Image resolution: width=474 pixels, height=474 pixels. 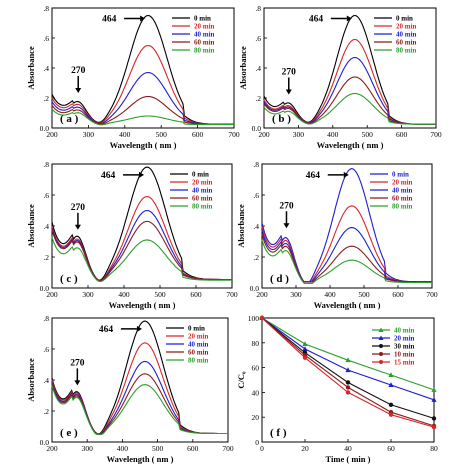 I want to click on y-tick-label: 0, so click(x=257, y=442).